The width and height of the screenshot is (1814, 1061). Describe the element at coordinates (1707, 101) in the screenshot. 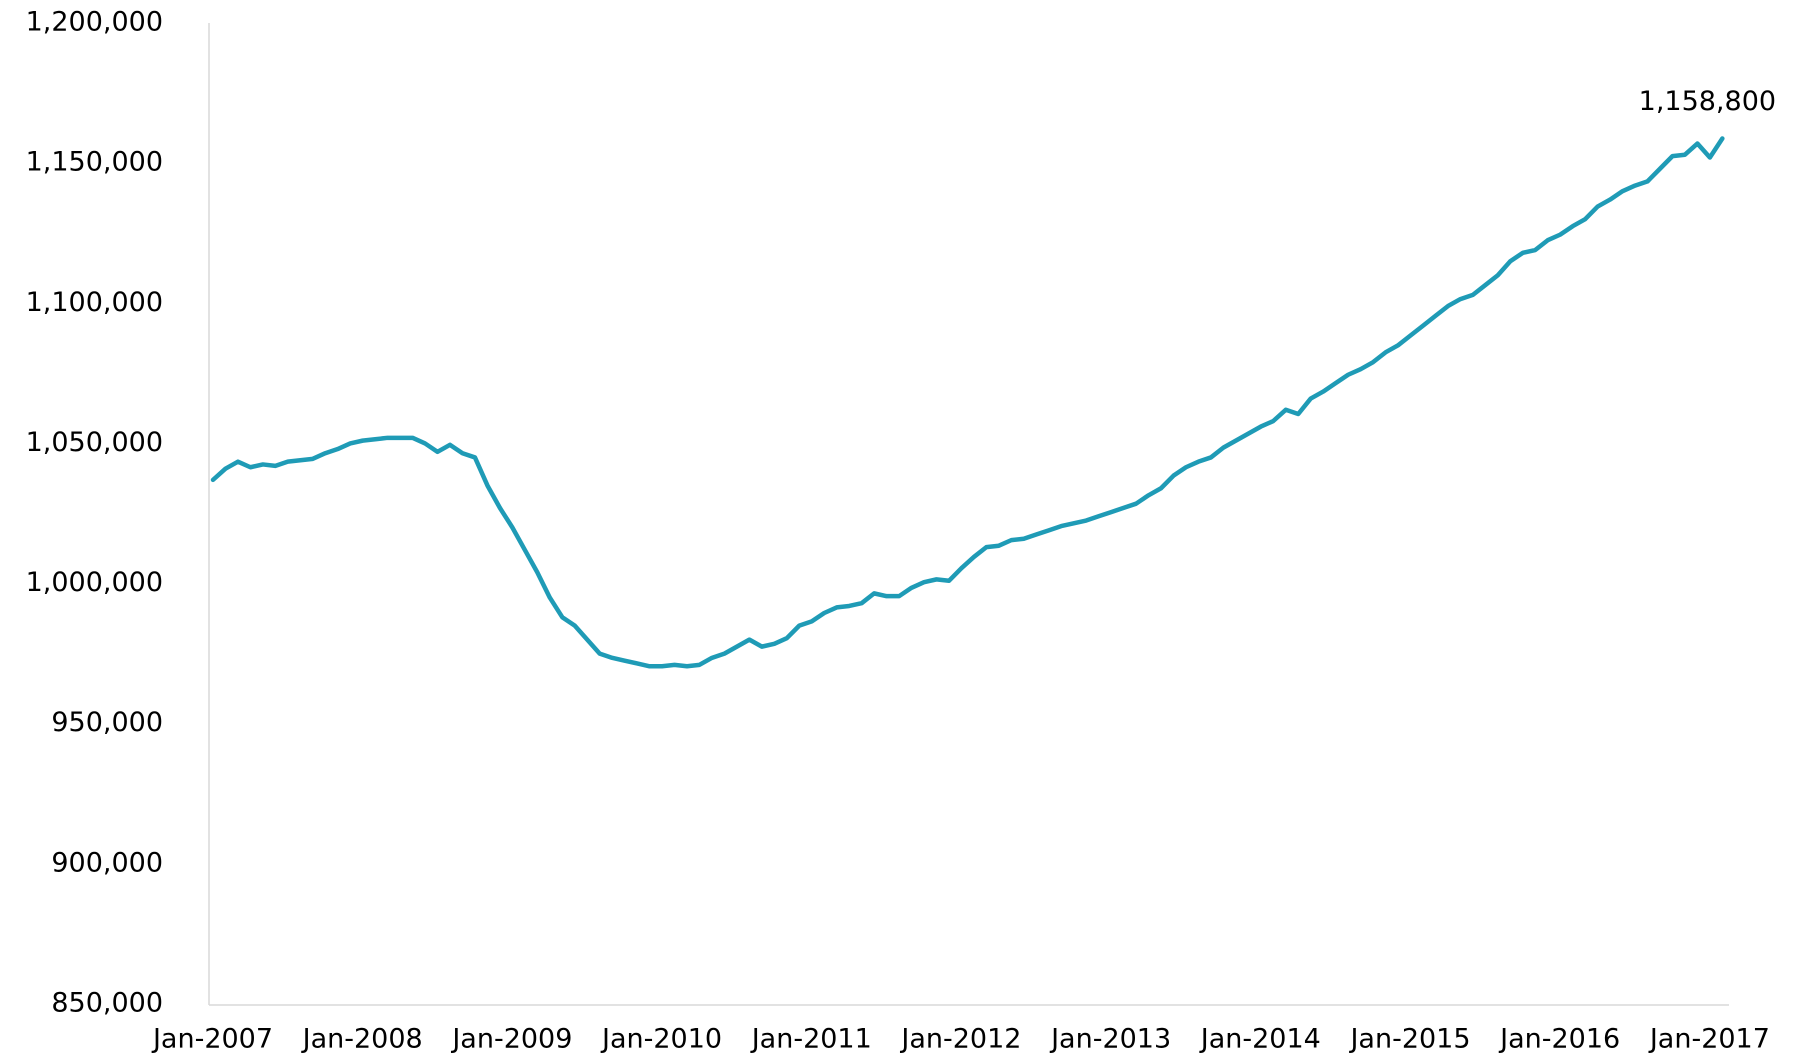

I see `data-label: 1,158,800` at that location.